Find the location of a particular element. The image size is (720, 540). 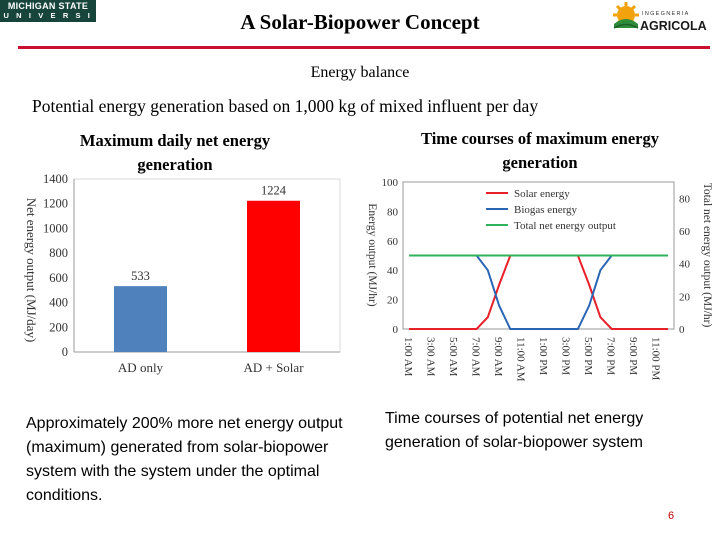

line-y-tick-label: 20 is located at coordinates (393, 301).